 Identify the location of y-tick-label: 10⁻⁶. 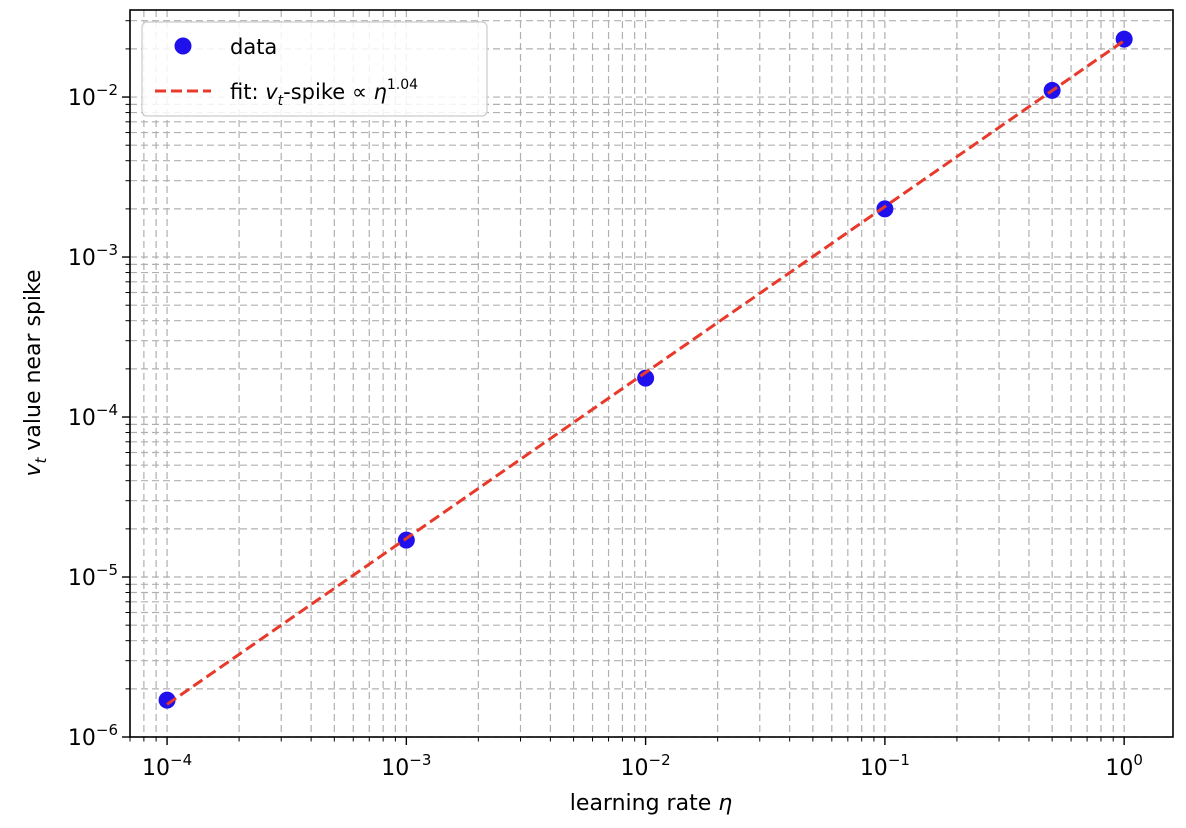
(93, 736).